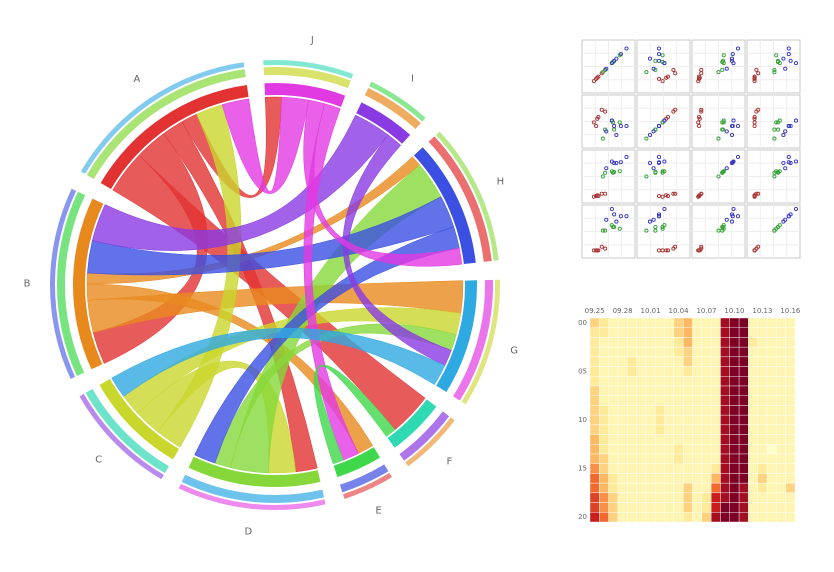 This screenshot has height=572, width=834. I want to click on chord-arc, so click(383, 123).